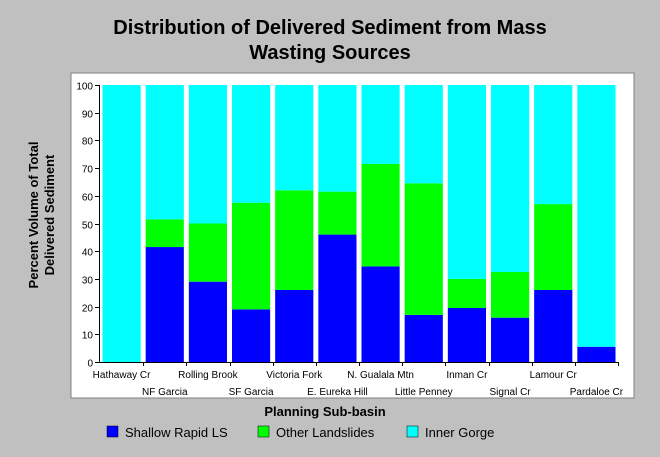 Image resolution: width=660 pixels, height=457 pixels. What do you see at coordinates (33, 215) in the screenshot?
I see `y-axis-label-line-1: Percent Volume of Total` at bounding box center [33, 215].